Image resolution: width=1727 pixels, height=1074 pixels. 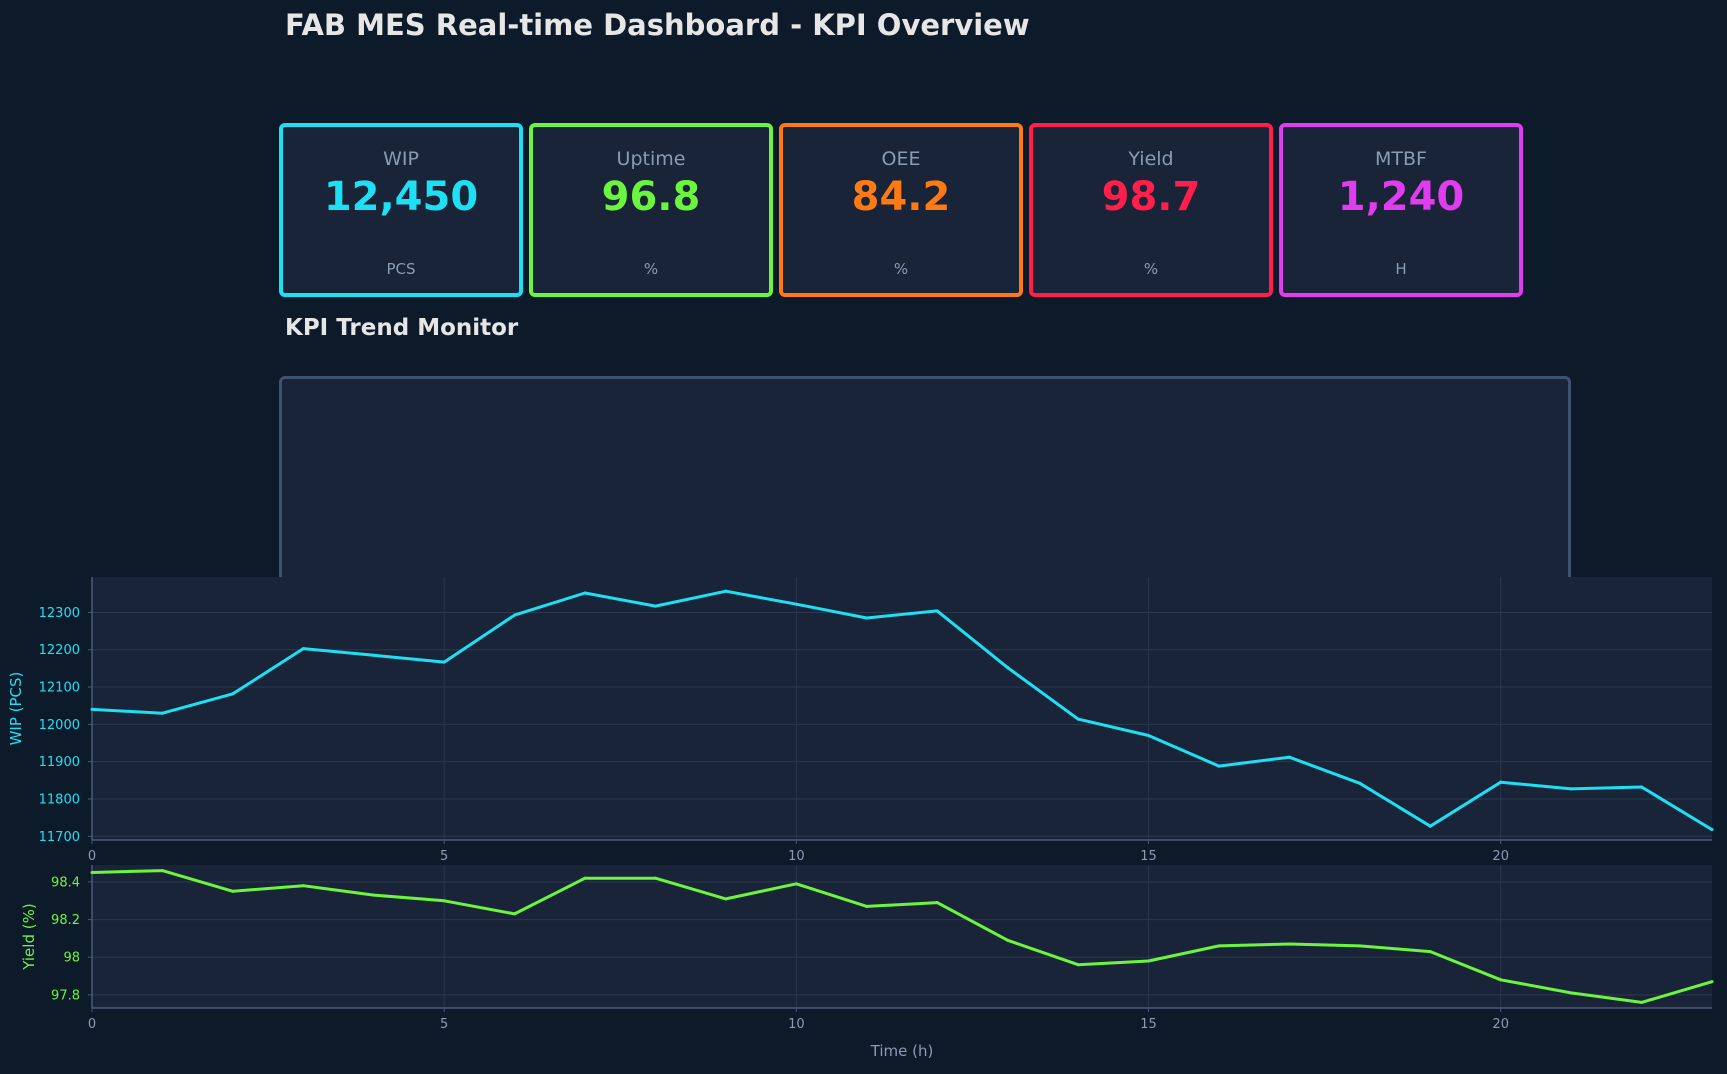 What do you see at coordinates (59, 762) in the screenshot?
I see `y-tick-label: 11900` at bounding box center [59, 762].